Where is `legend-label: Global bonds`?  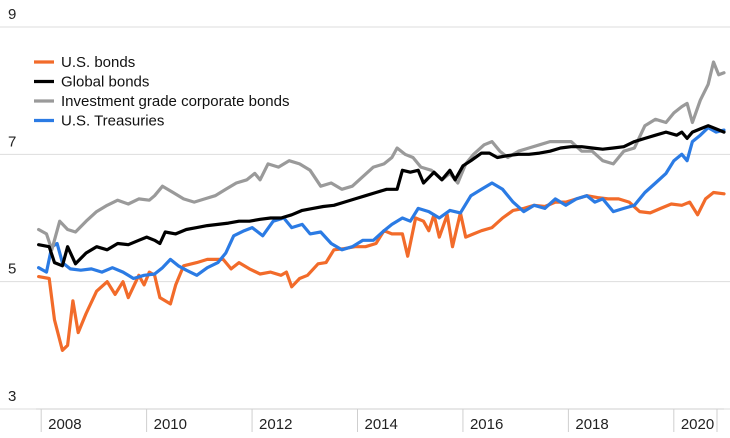 legend-label: Global bonds is located at coordinates (105, 82).